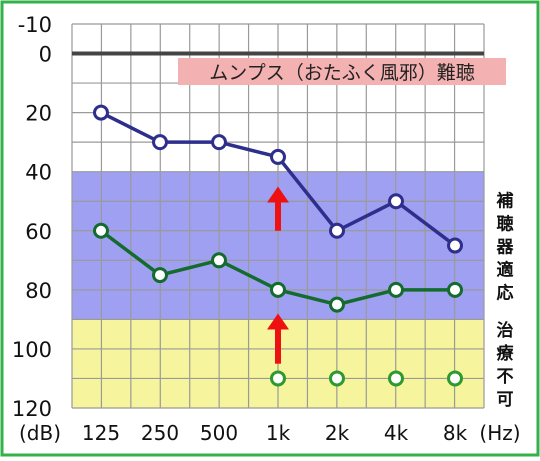 The width and height of the screenshot is (540, 461). Describe the element at coordinates (35, 25) in the screenshot. I see `y-tick-label: -10` at that location.